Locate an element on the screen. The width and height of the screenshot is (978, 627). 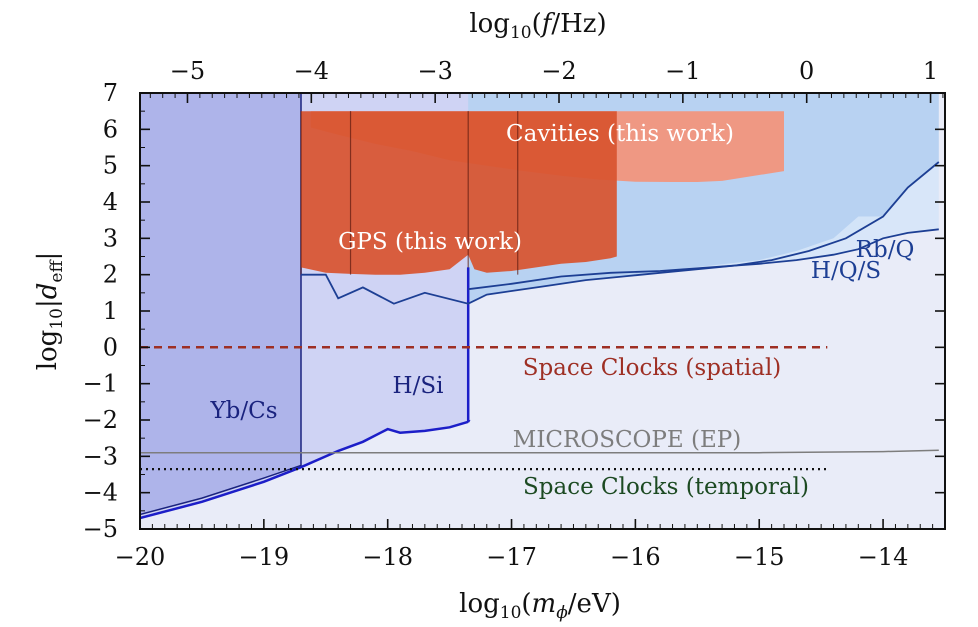
x-tick-label: −15 is located at coordinates (759, 557).